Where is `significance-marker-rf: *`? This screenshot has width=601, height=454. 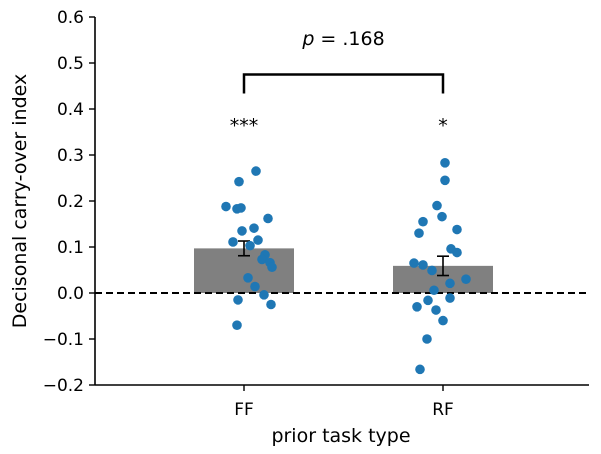 significance-marker-rf: * is located at coordinates (443, 126).